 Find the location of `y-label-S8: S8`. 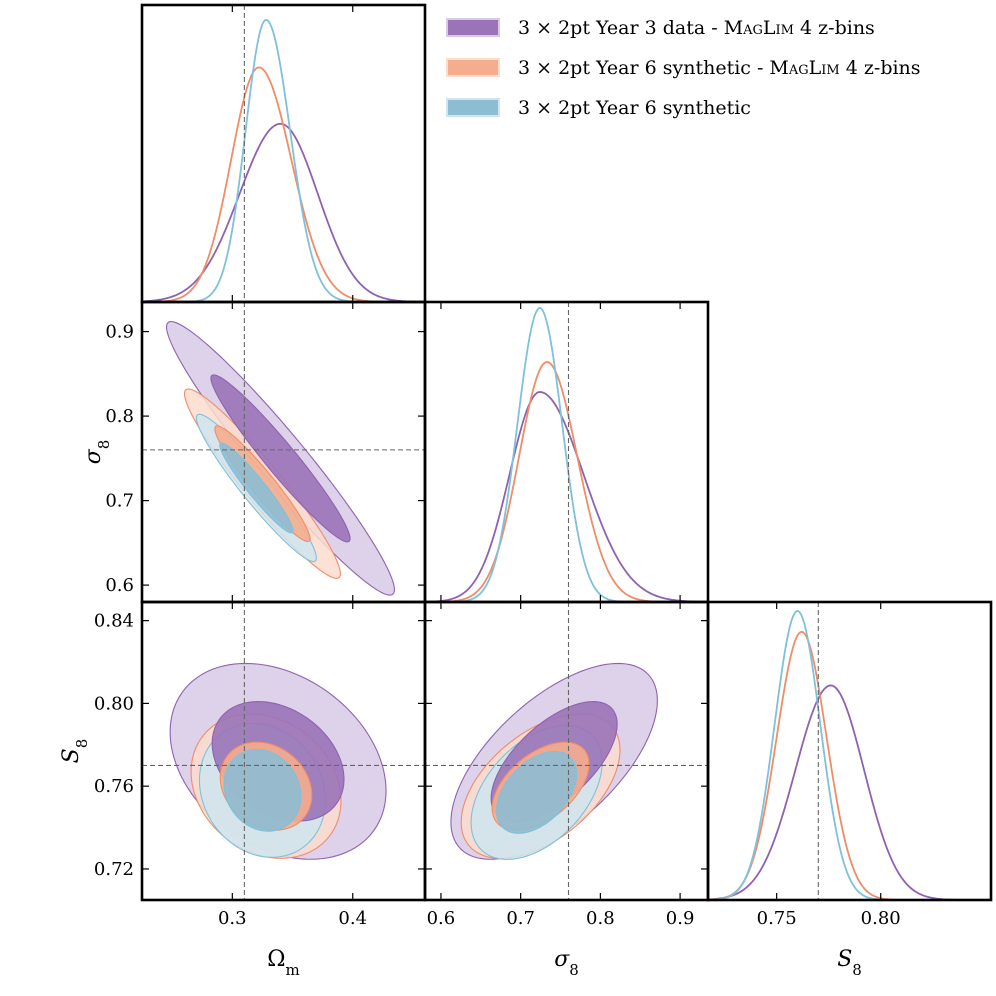

y-label-S8: S8 is located at coordinates (75, 751).